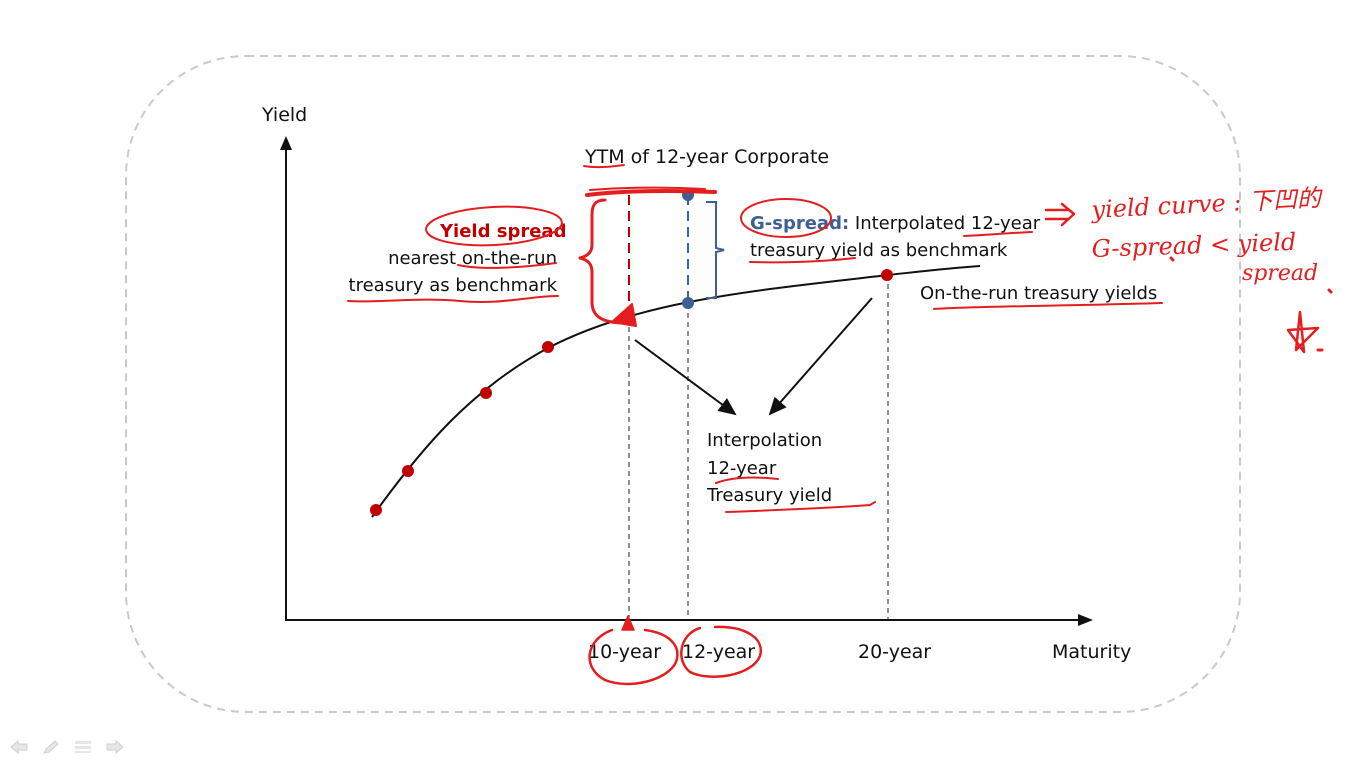 The image size is (1366, 768). I want to click on yield-spread-title: Yield spread, so click(502, 231).